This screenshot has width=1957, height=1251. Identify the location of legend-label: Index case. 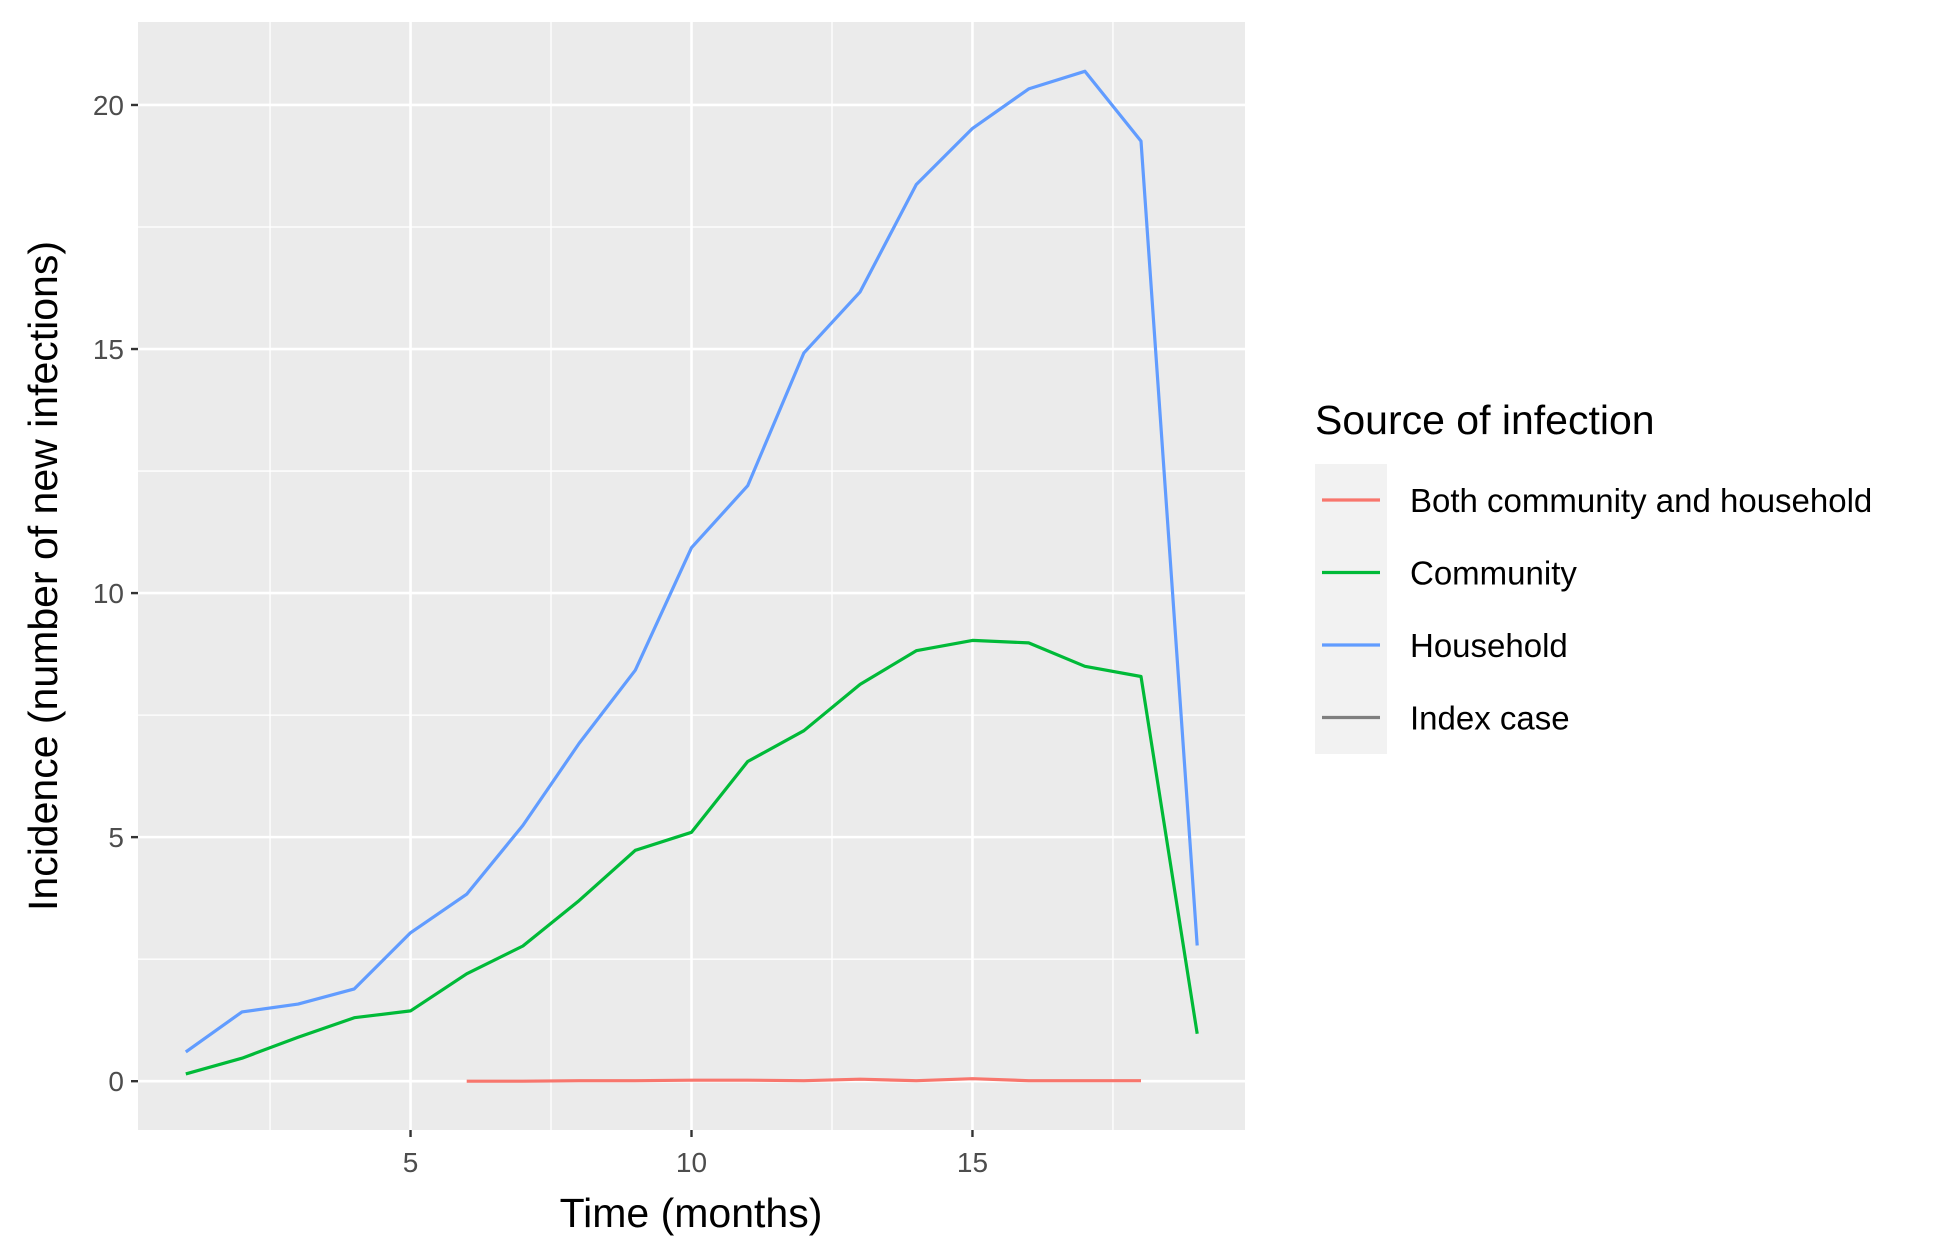
(1490, 718).